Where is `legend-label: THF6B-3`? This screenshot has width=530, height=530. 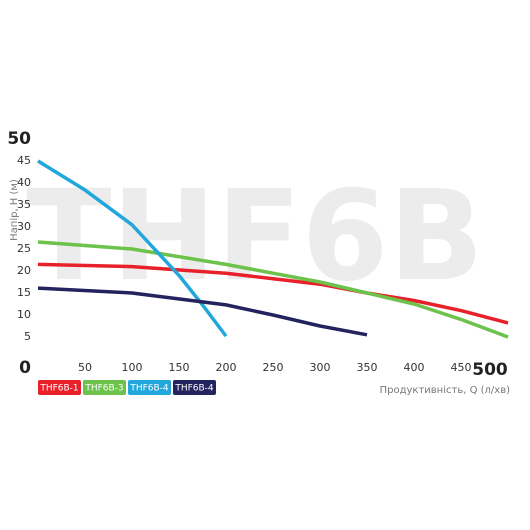 legend-label: THF6B-3 is located at coordinates (103, 389).